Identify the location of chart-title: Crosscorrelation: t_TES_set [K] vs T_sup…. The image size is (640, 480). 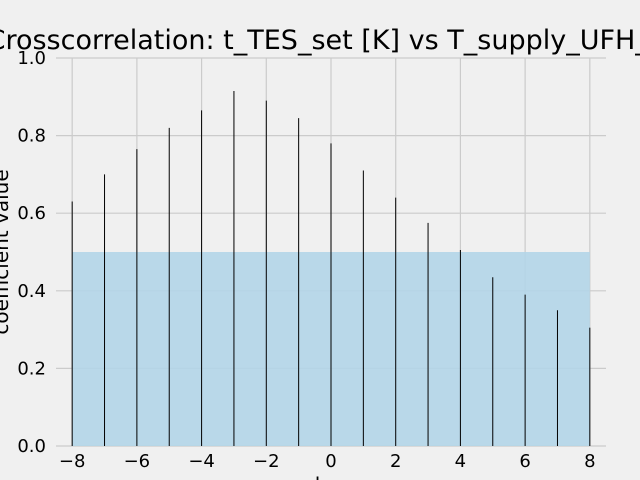
(320, 40).